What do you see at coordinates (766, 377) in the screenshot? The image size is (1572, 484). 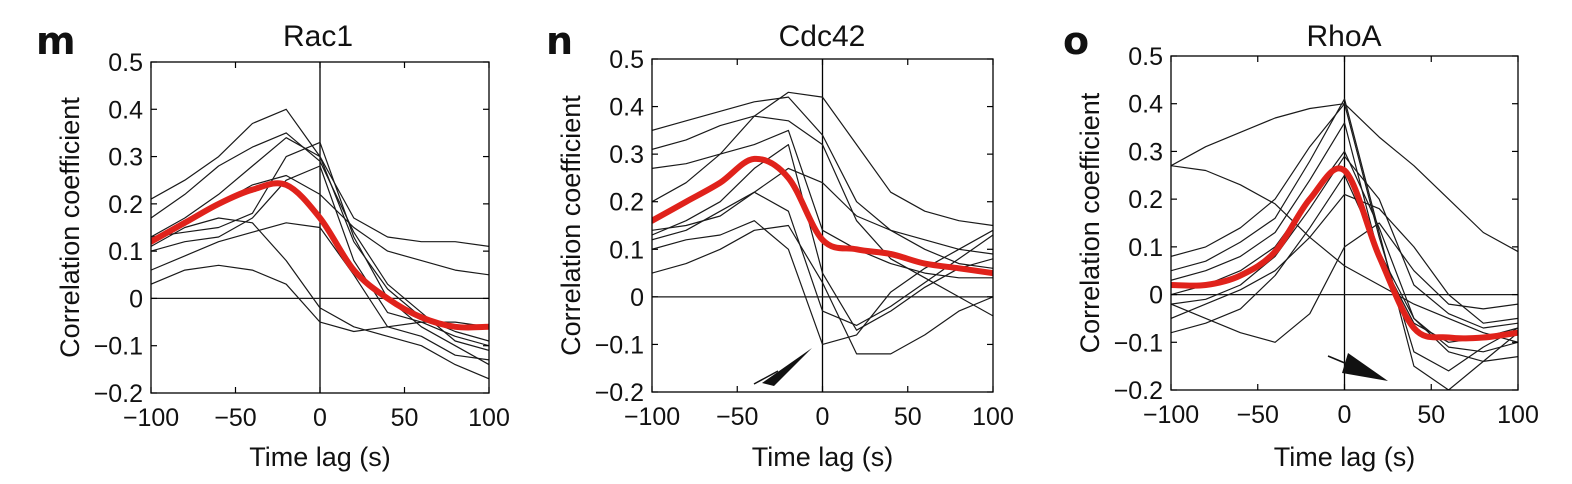 I see `arrow-tail` at bounding box center [766, 377].